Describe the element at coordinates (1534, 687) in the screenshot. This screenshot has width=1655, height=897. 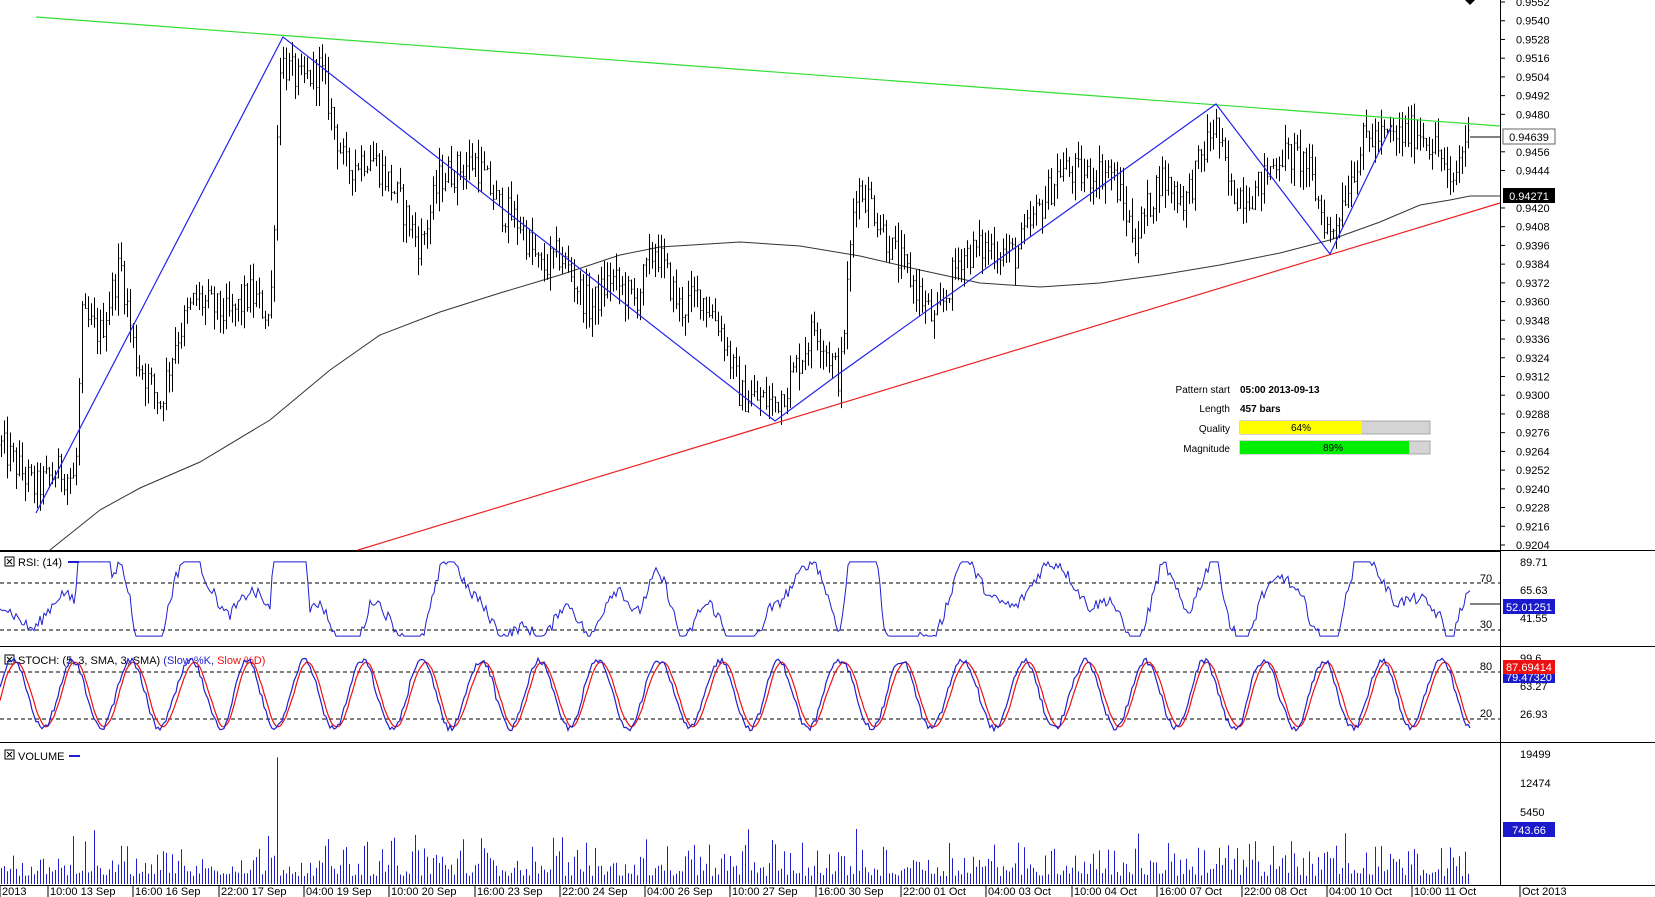
I see `stoch-tick-mid: 63.27` at that location.